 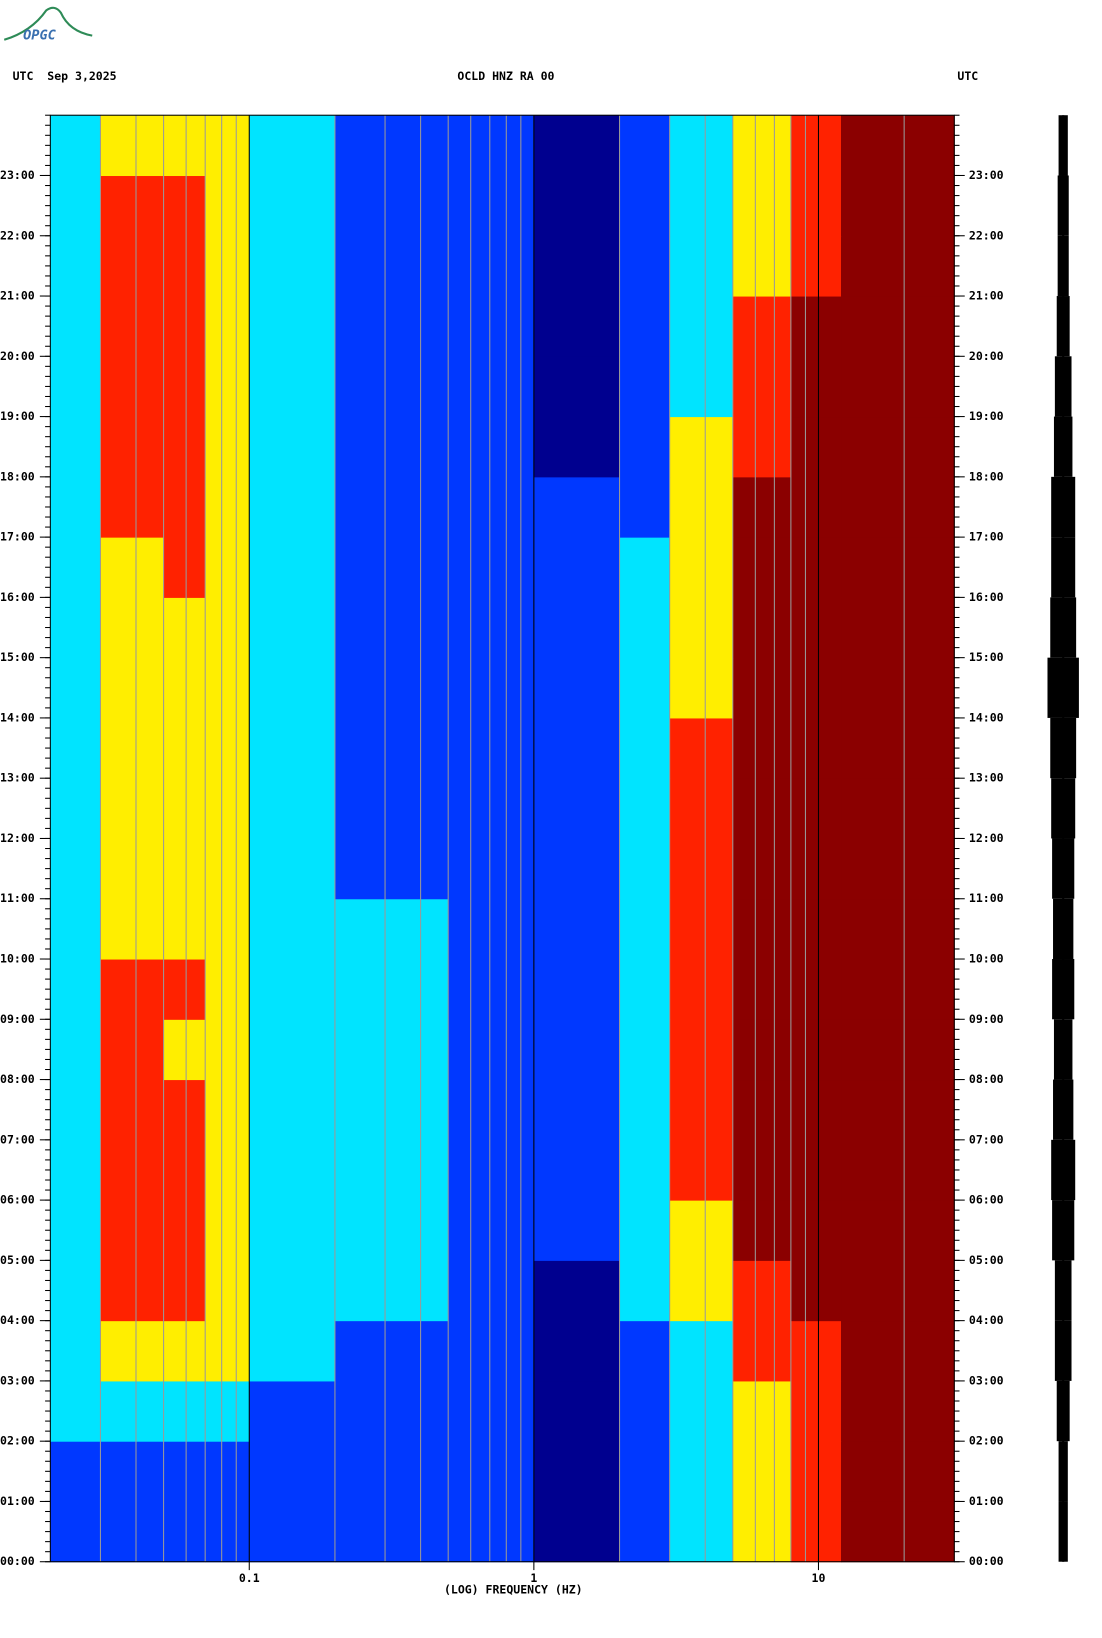 What do you see at coordinates (17, 898) in the screenshot?
I see `y-tick-label: 11:00` at bounding box center [17, 898].